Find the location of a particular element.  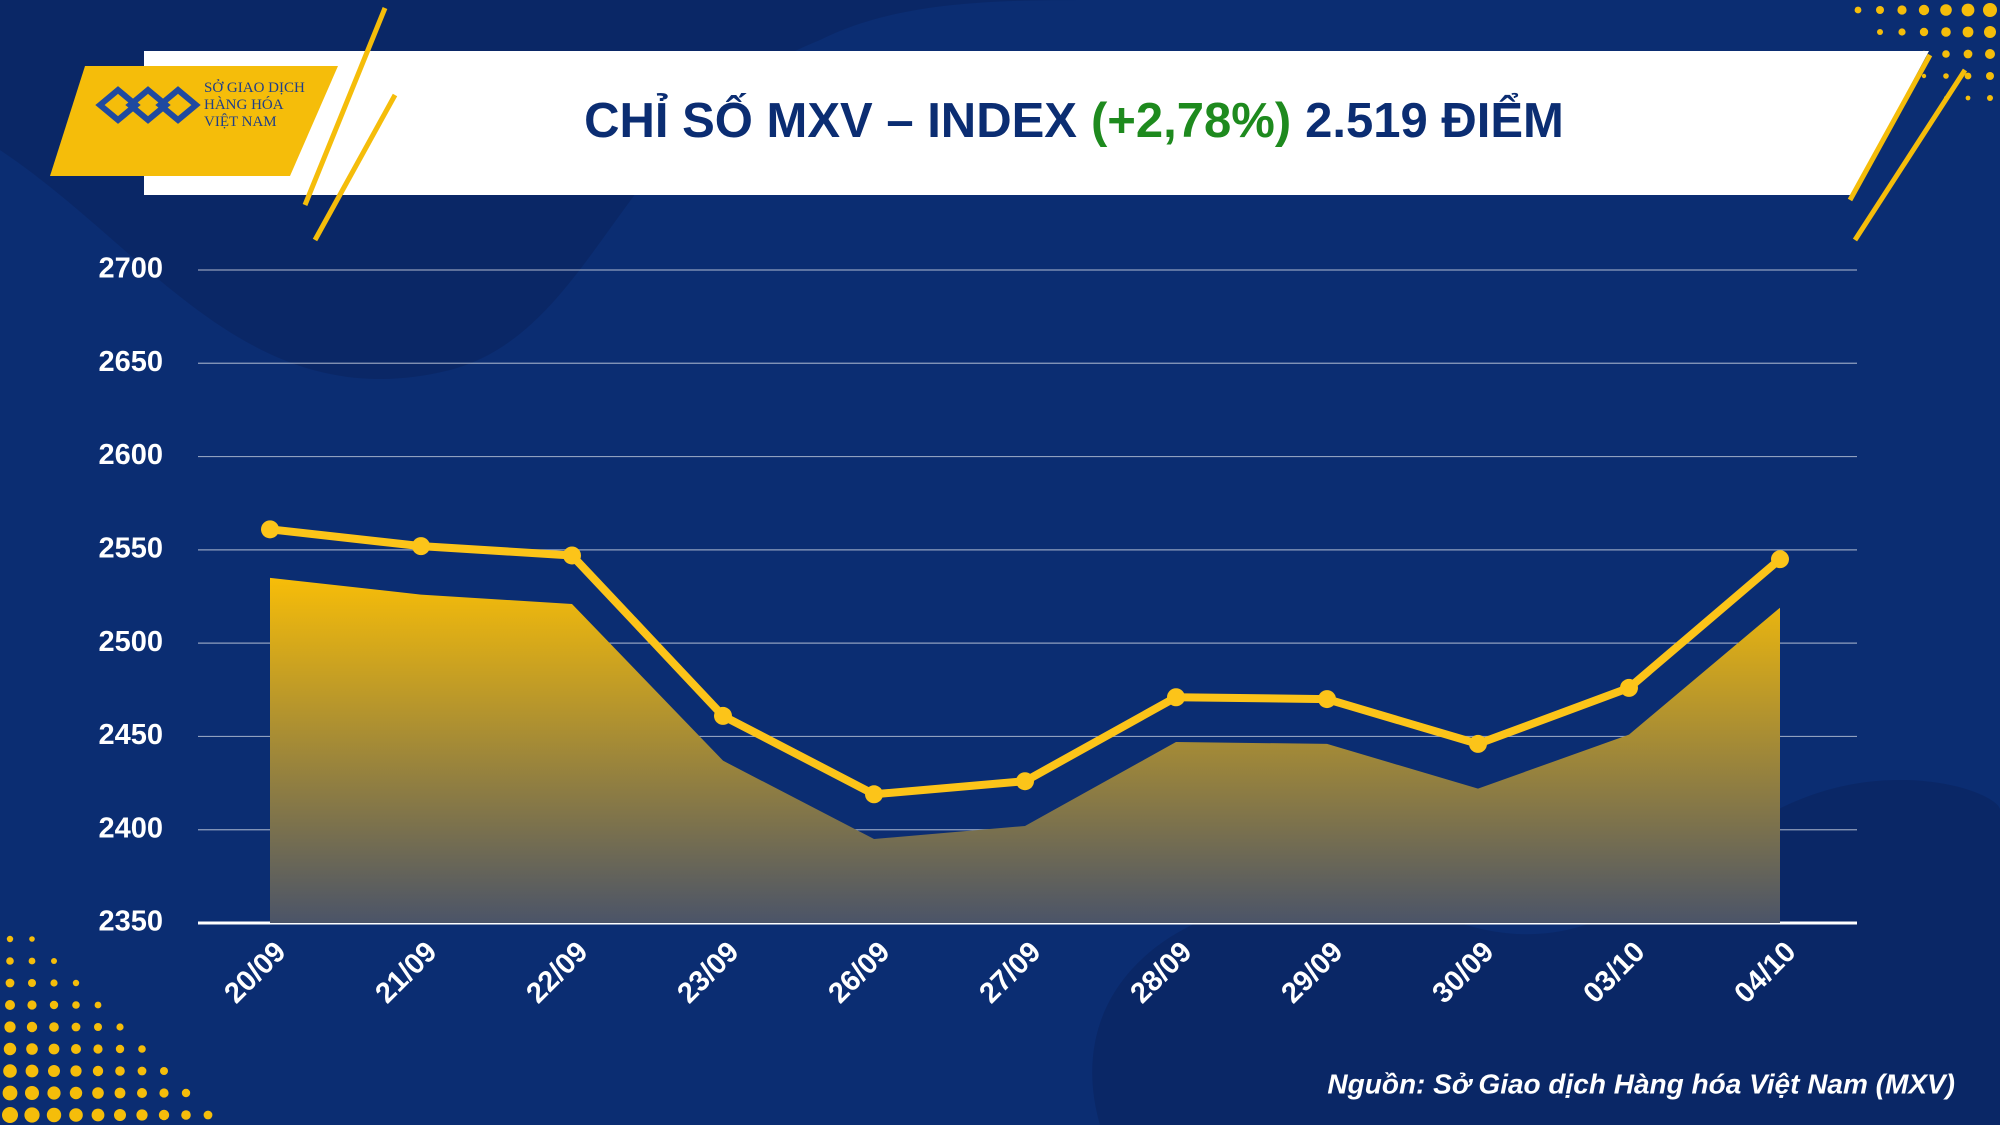

y-tick-label: 2400 is located at coordinates (130, 828).